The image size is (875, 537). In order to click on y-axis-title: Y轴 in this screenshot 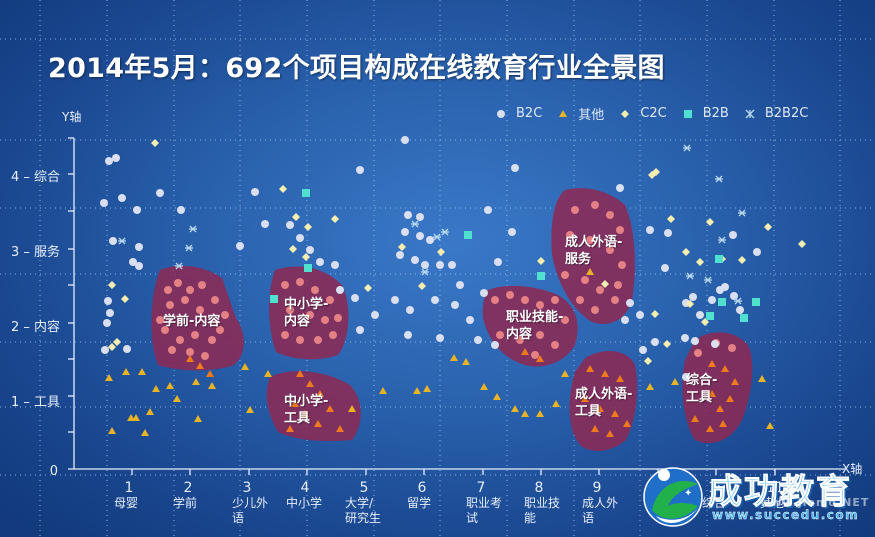, I will do `click(72, 117)`.